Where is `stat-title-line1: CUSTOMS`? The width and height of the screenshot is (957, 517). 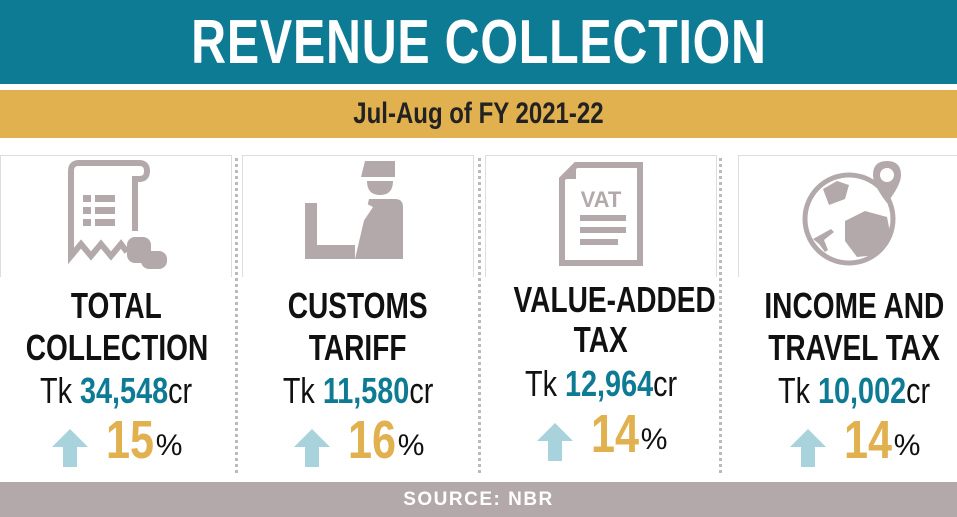 stat-title-line1: CUSTOMS is located at coordinates (358, 305).